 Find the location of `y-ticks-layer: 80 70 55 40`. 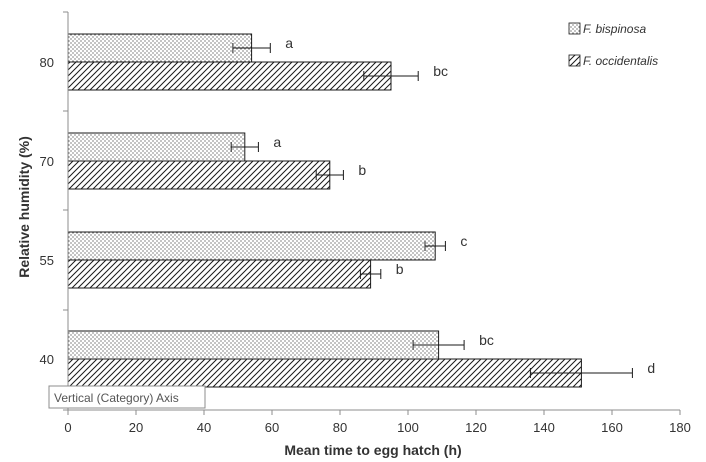

y-ticks-layer: 80 70 55 40 is located at coordinates (54, 211).